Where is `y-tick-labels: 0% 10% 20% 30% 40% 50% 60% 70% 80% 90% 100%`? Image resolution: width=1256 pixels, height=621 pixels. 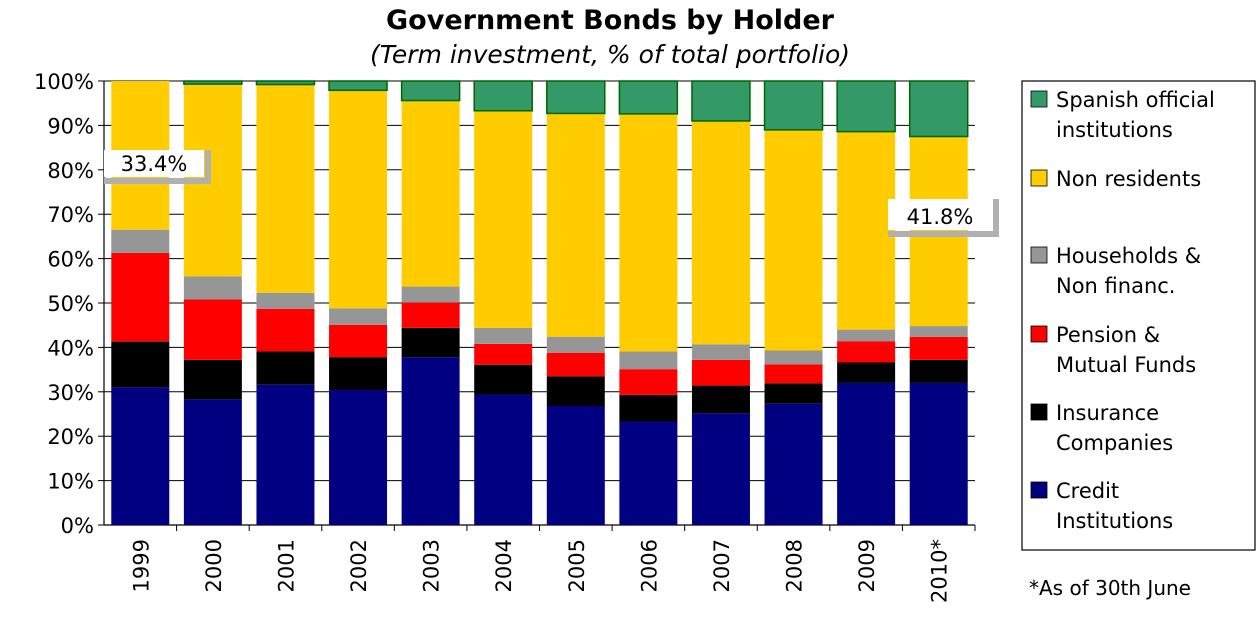 y-tick-labels: 0% 10% 20% 30% 40% 50% 60% 70% 80% 90% 100% is located at coordinates (64, 304).